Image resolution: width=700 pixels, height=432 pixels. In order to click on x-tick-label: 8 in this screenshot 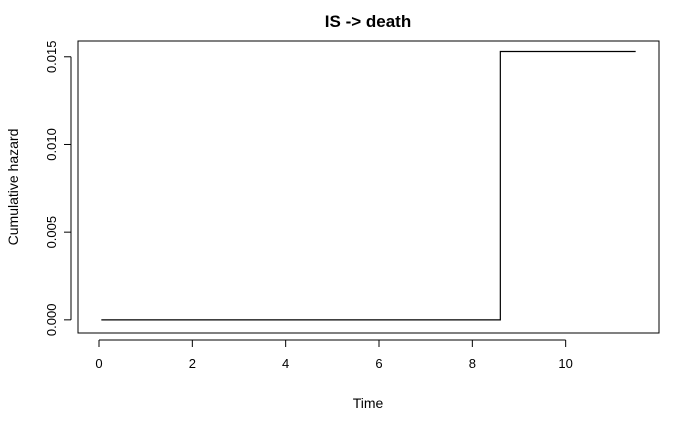, I will do `click(472, 363)`.